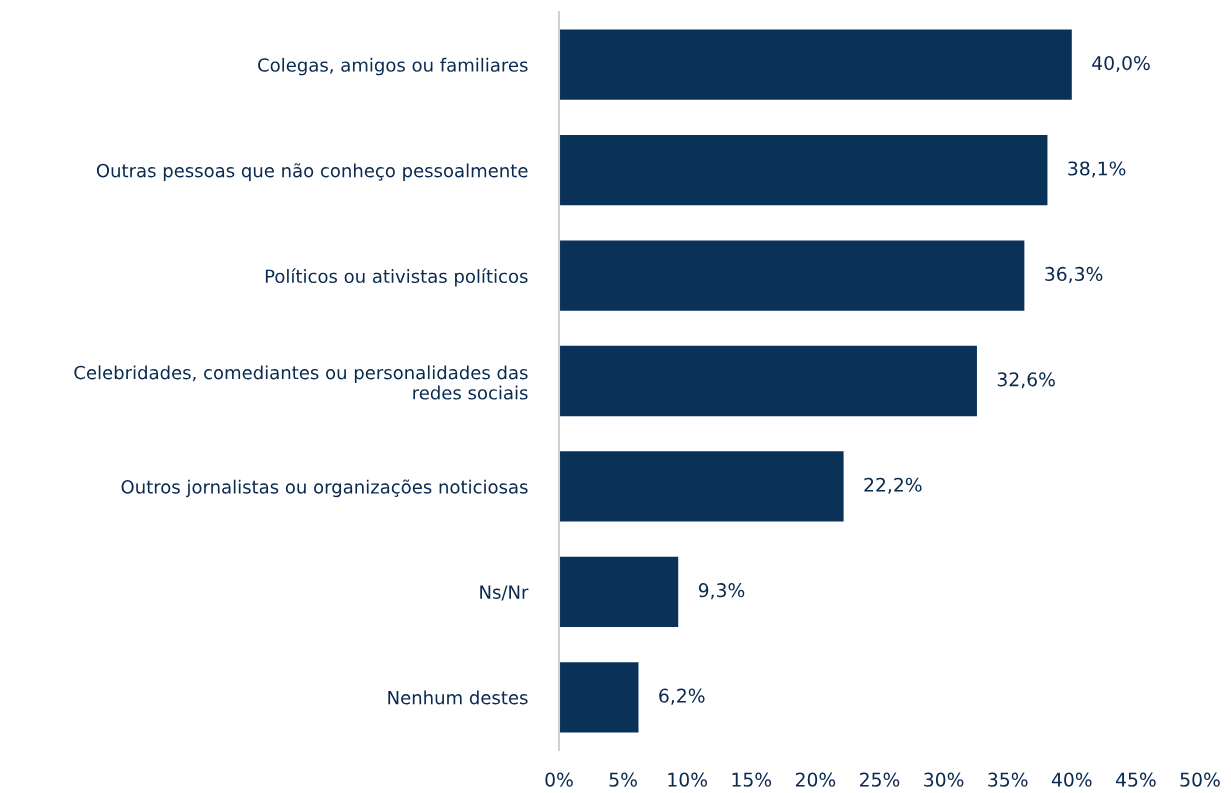  Describe the element at coordinates (815, 779) in the screenshot. I see `x-tick-label: 20%` at that location.